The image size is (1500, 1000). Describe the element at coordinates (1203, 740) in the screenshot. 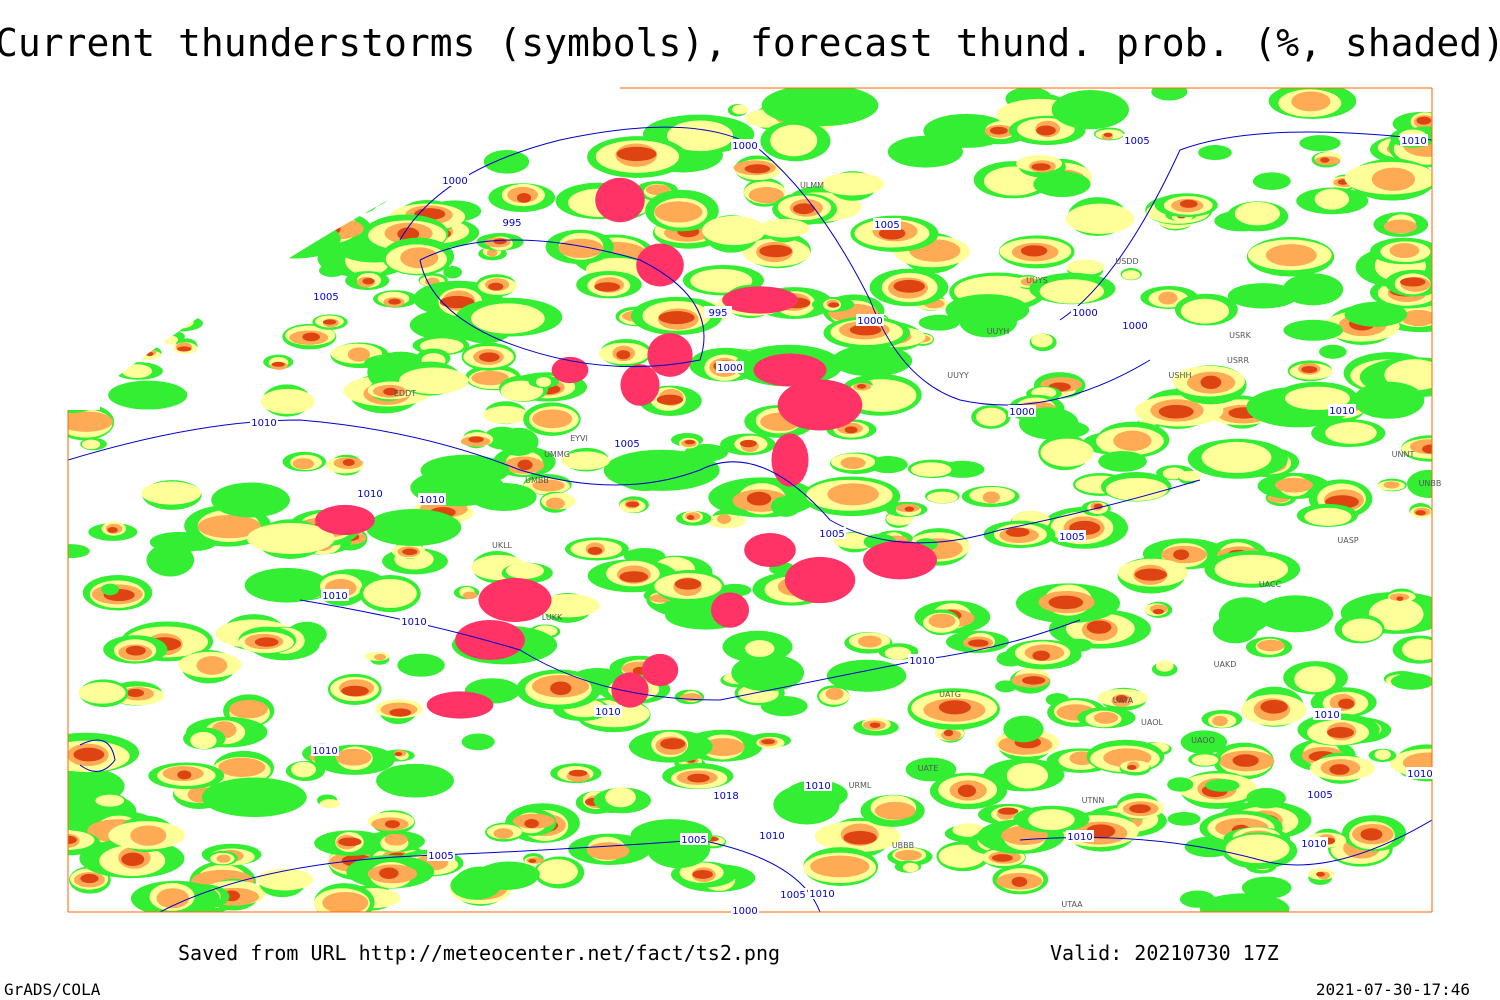

I see `station-code: UAOO` at that location.